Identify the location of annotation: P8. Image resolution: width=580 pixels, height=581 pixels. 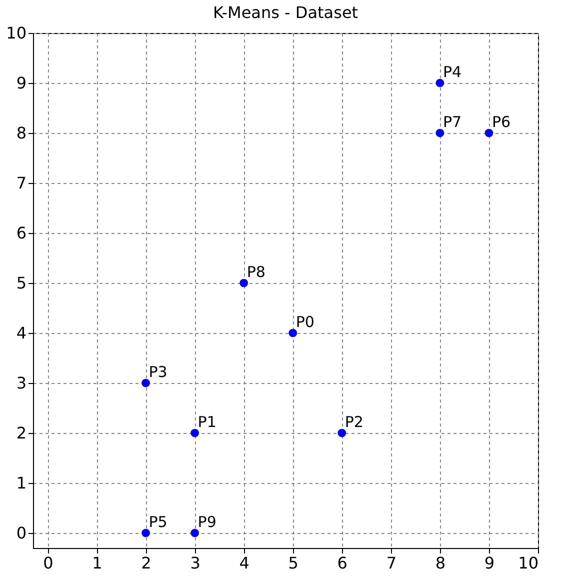
(256, 272).